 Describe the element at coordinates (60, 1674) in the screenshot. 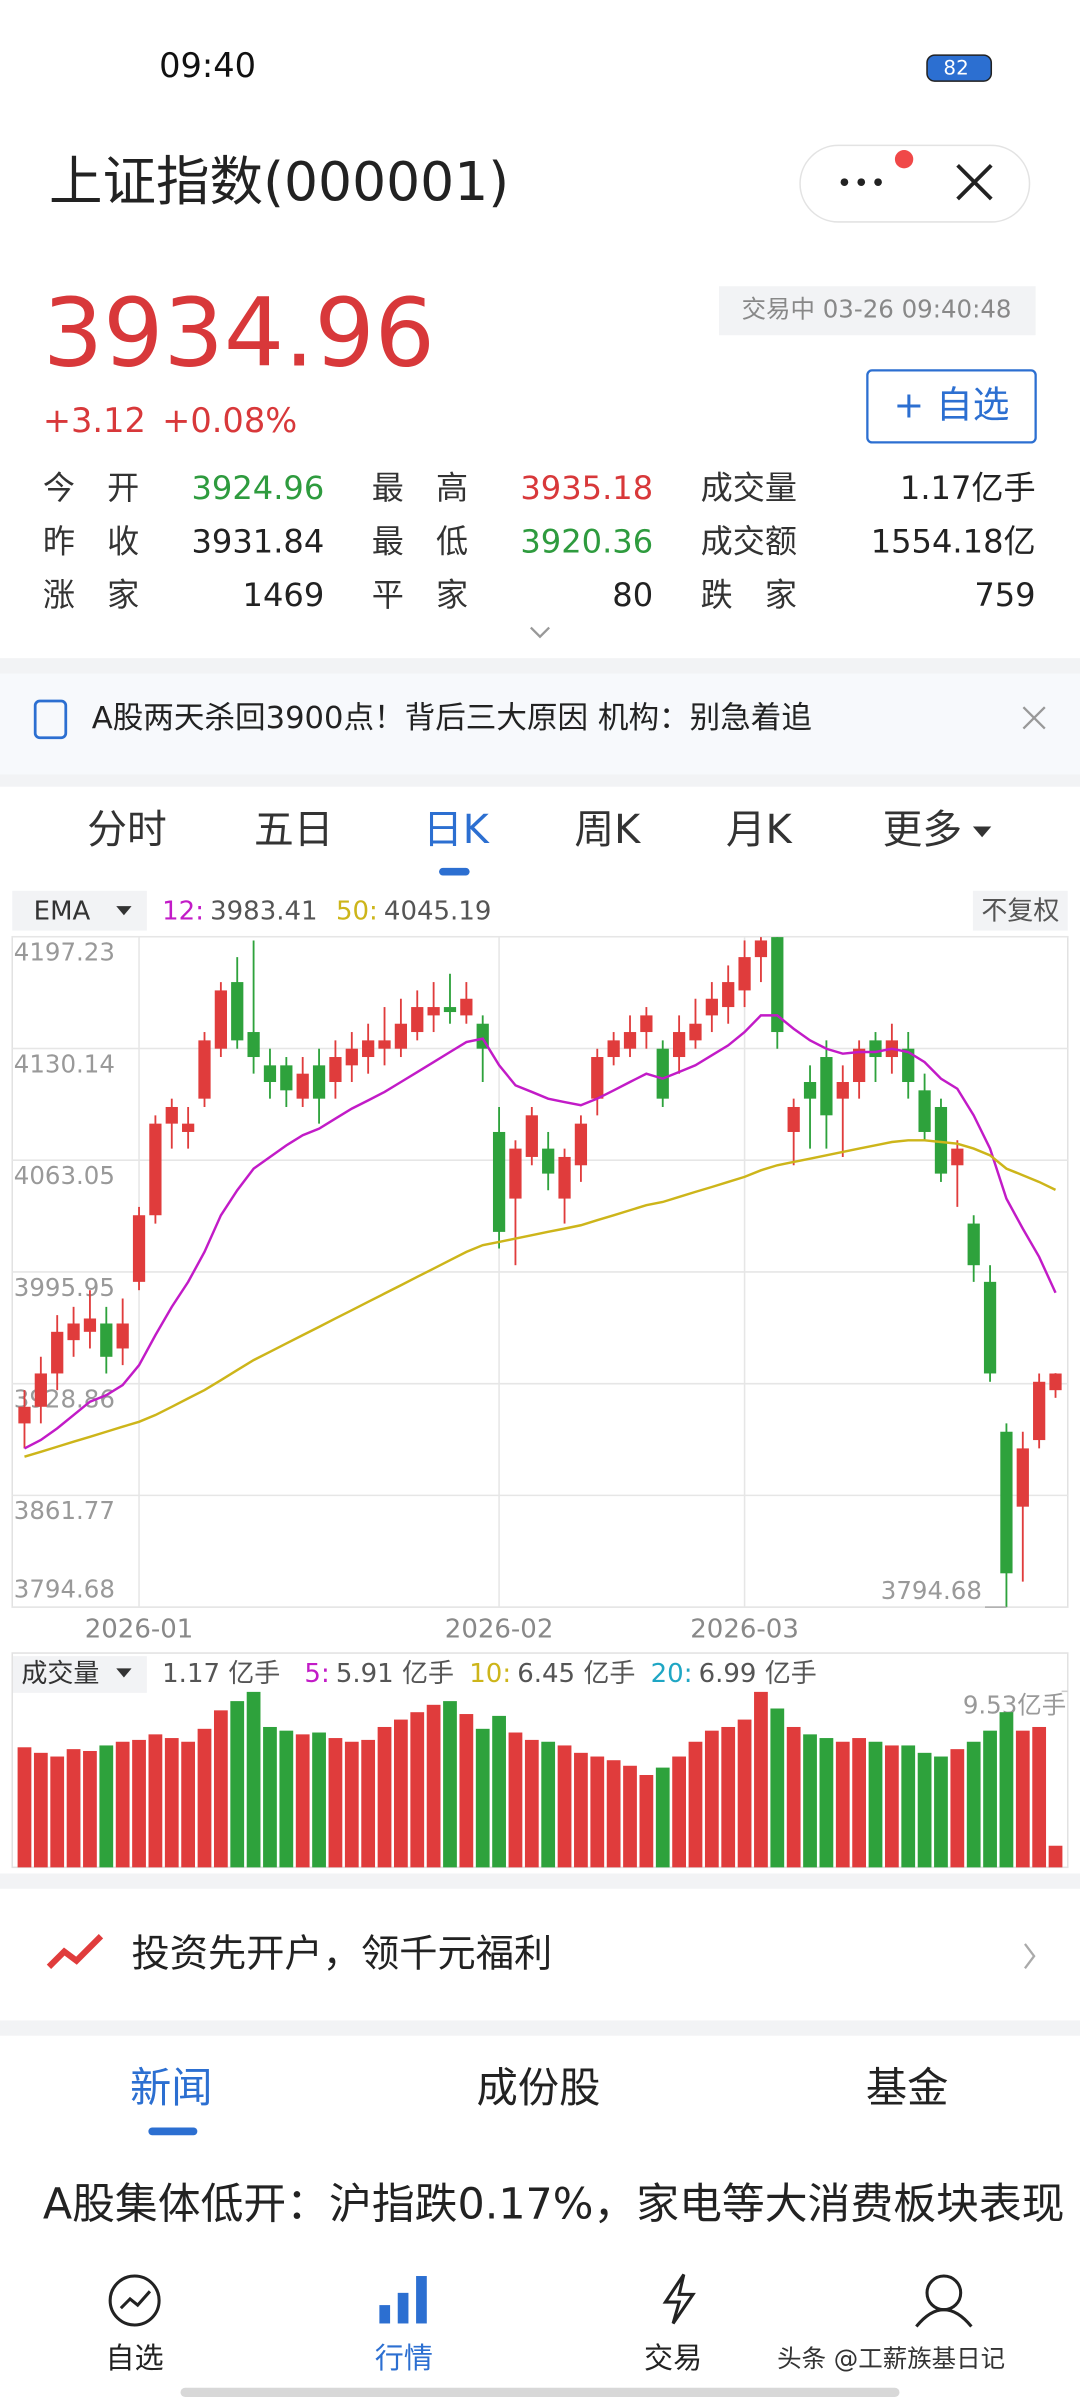

I see `volume-label: 成交量` at that location.